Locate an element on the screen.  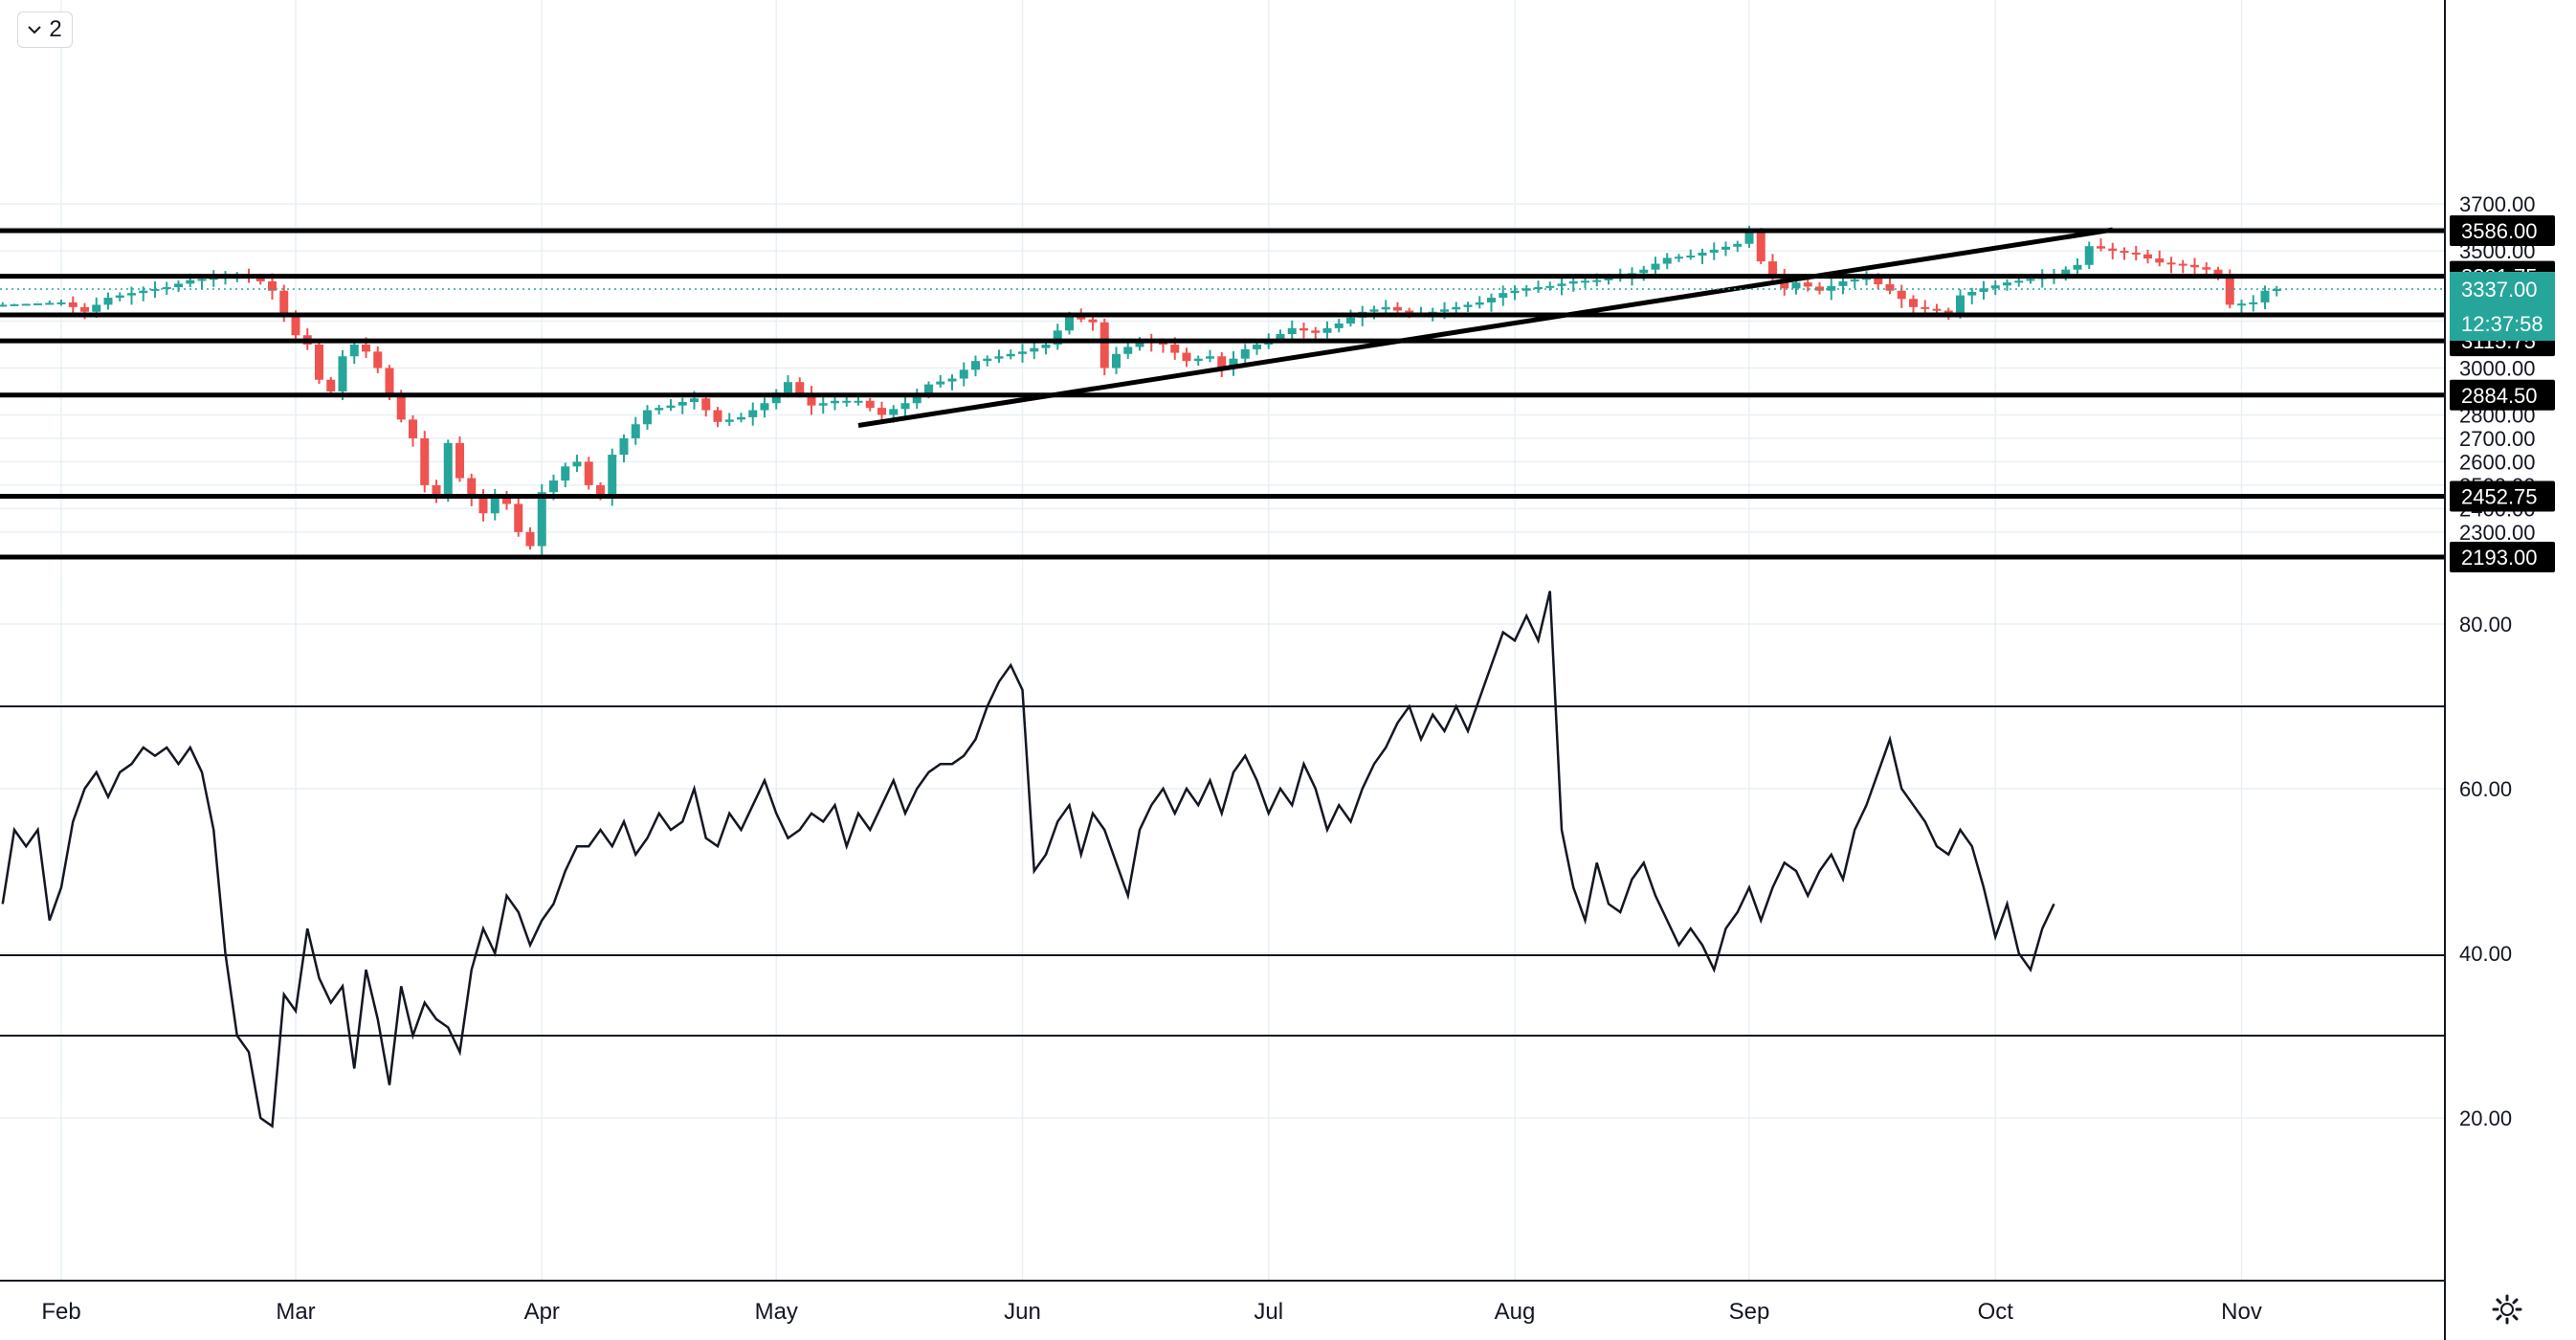
price-tick-label: 2300.00 is located at coordinates (2497, 533).